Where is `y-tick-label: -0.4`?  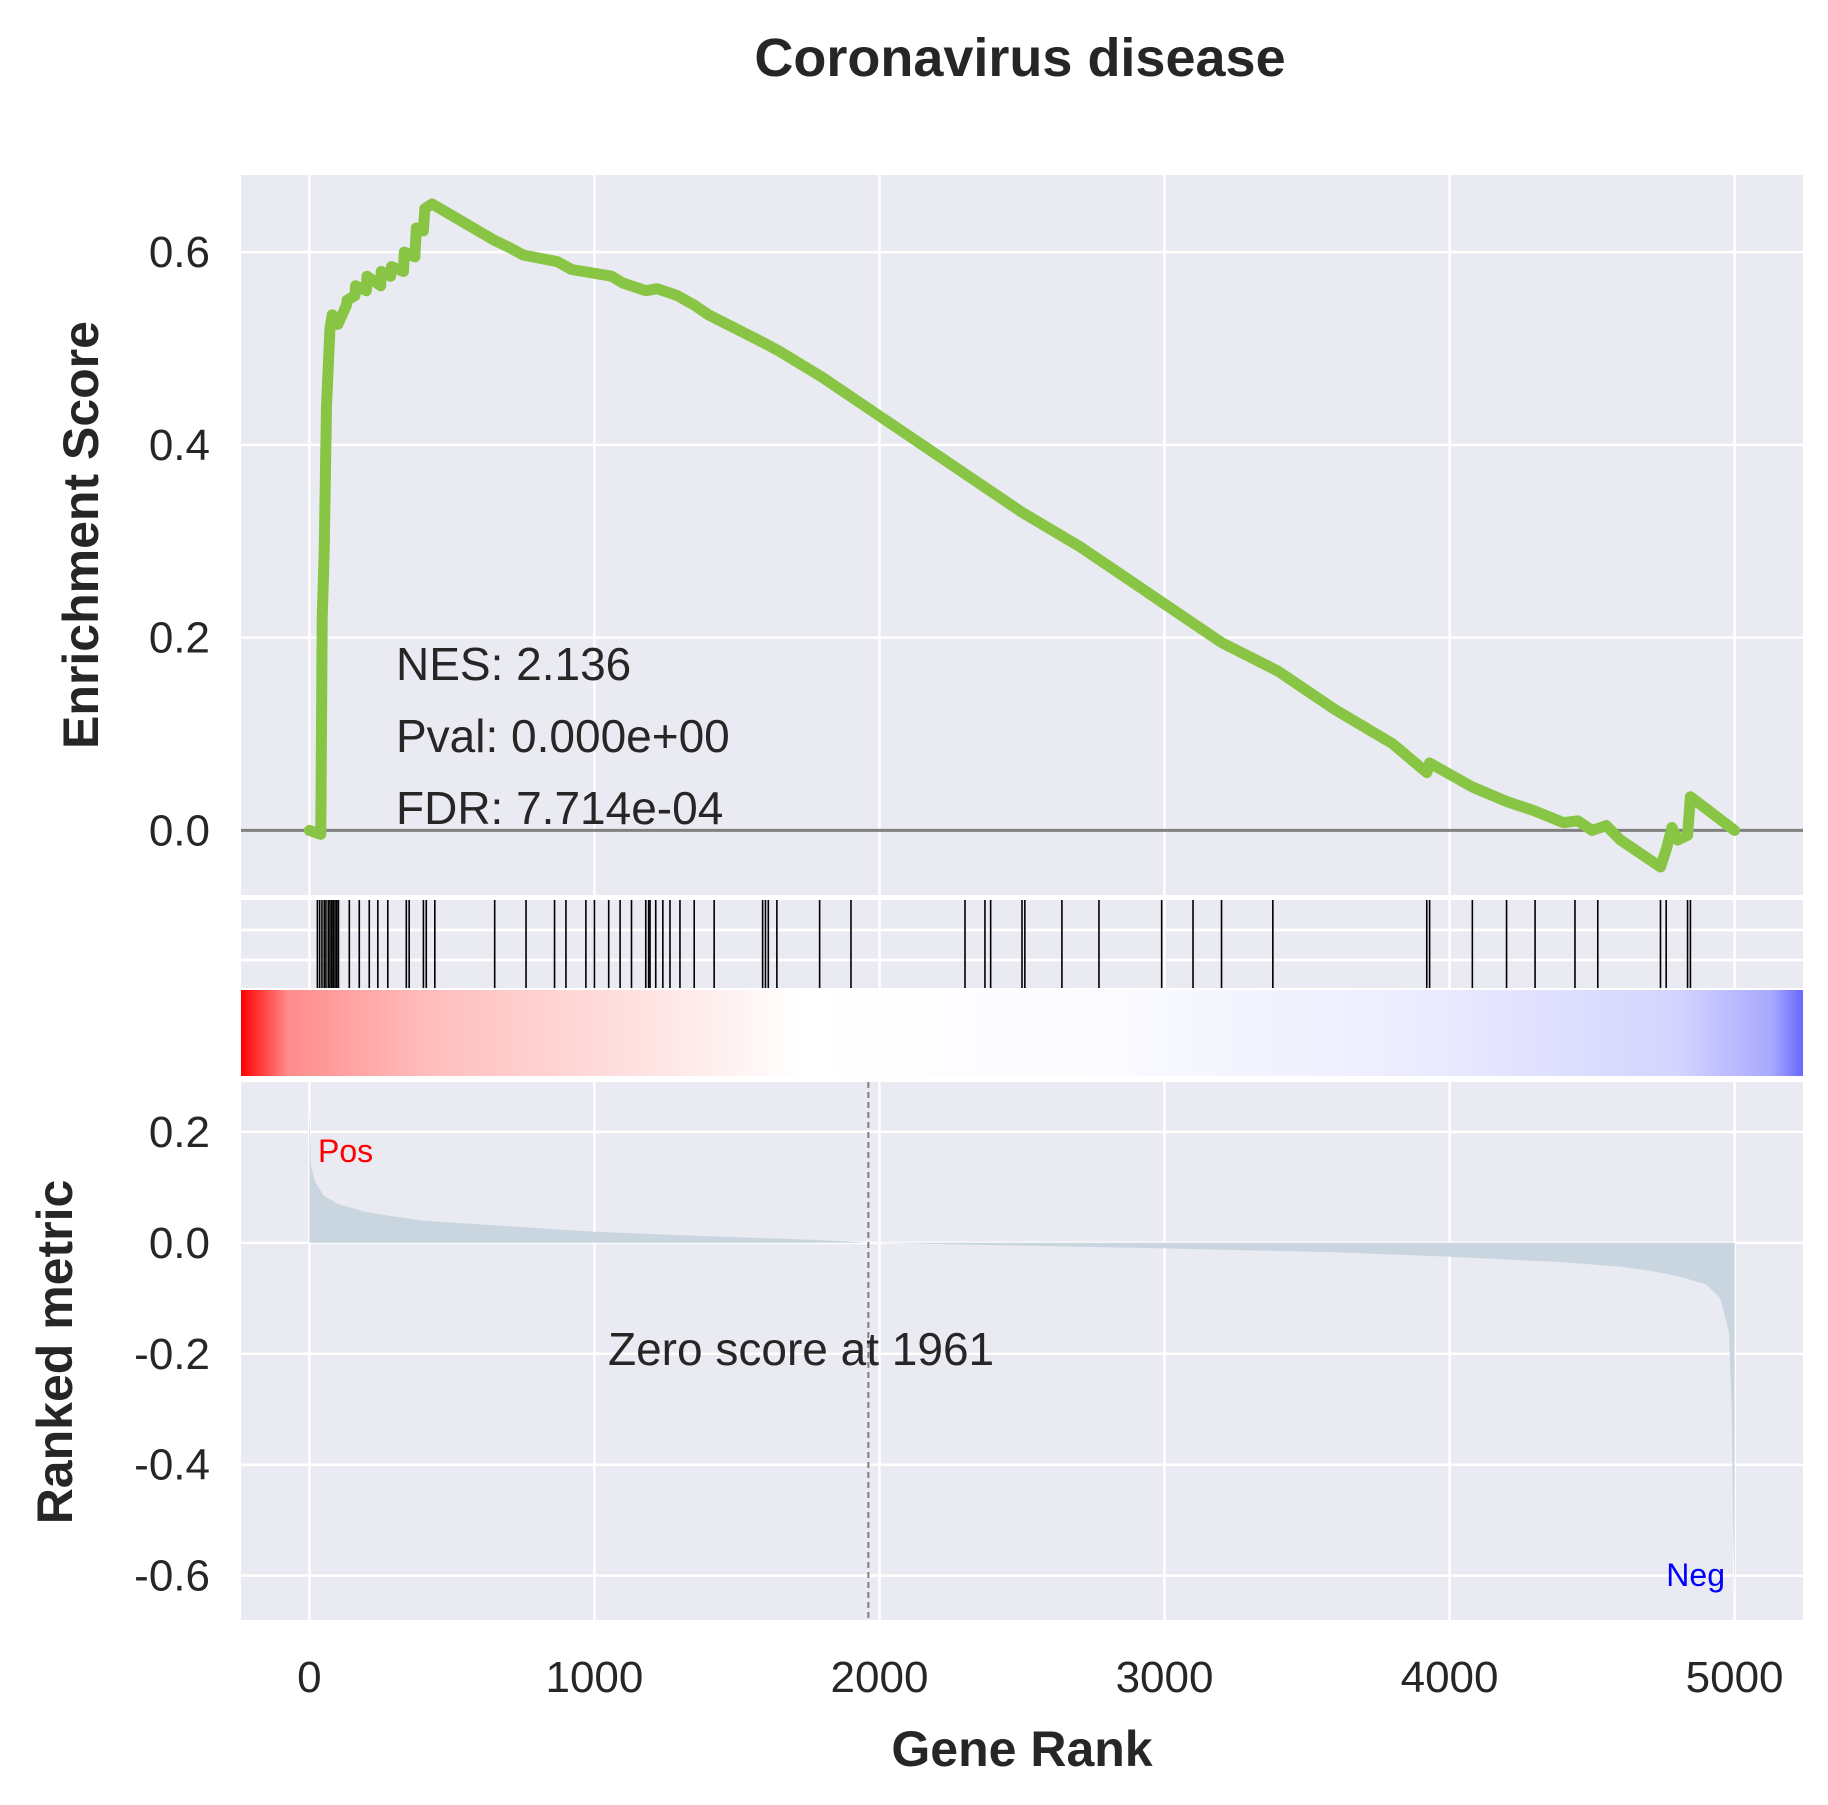
y-tick-label: -0.4 is located at coordinates (172, 1465).